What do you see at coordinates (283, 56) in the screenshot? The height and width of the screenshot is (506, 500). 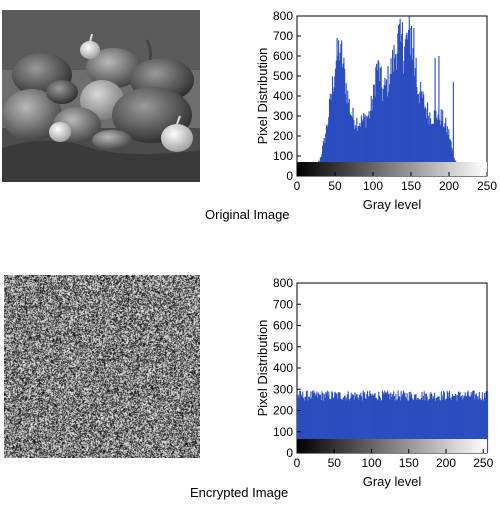 I see `y-tick-label: 600` at bounding box center [283, 56].